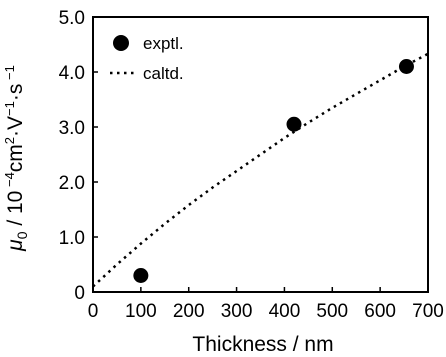 The width and height of the screenshot is (446, 357). What do you see at coordinates (72, 128) in the screenshot?
I see `y-tick-label: 3.0` at bounding box center [72, 128].